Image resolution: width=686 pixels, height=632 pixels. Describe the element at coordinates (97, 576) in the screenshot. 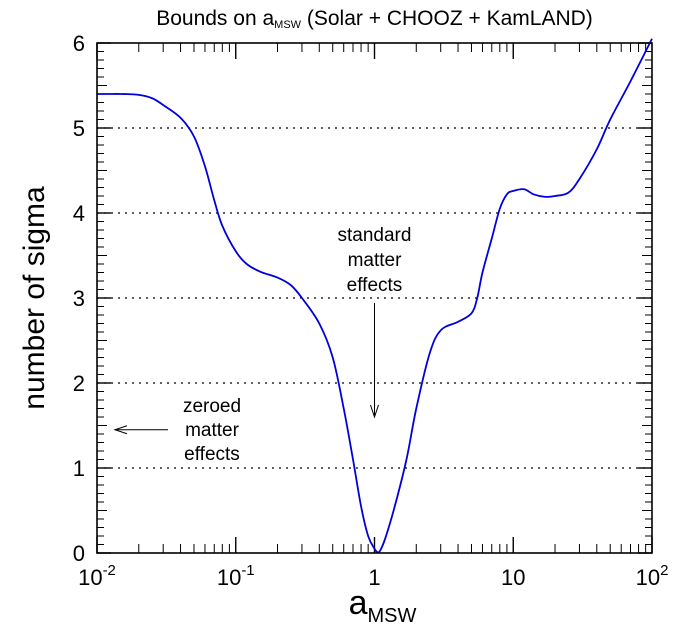

I see `x-tick-label: 10⁻²` at that location.